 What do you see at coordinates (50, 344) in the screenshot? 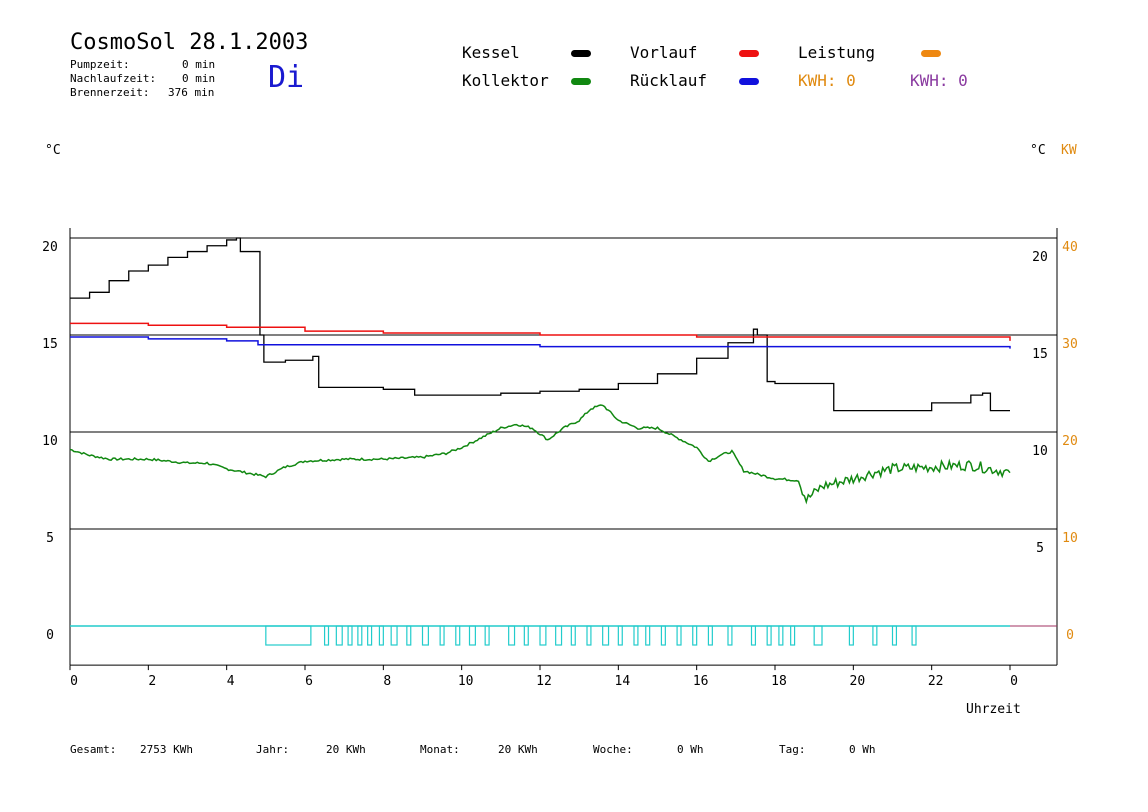
I see `y-left-tick-label: 15` at bounding box center [50, 344].